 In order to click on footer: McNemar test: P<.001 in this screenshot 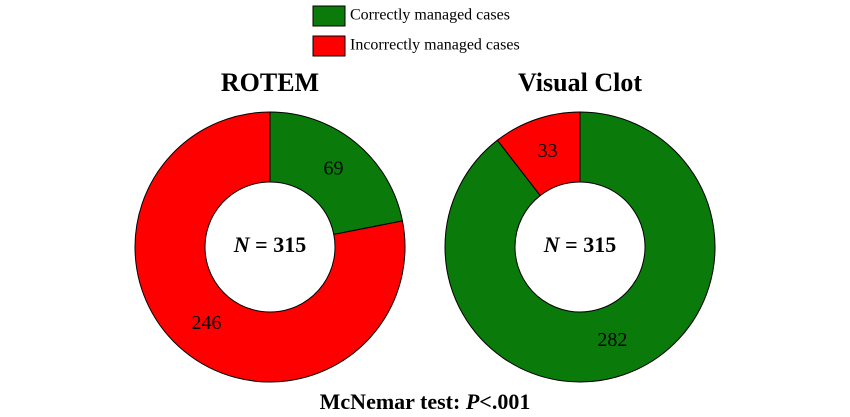, I will do `click(425, 401)`.